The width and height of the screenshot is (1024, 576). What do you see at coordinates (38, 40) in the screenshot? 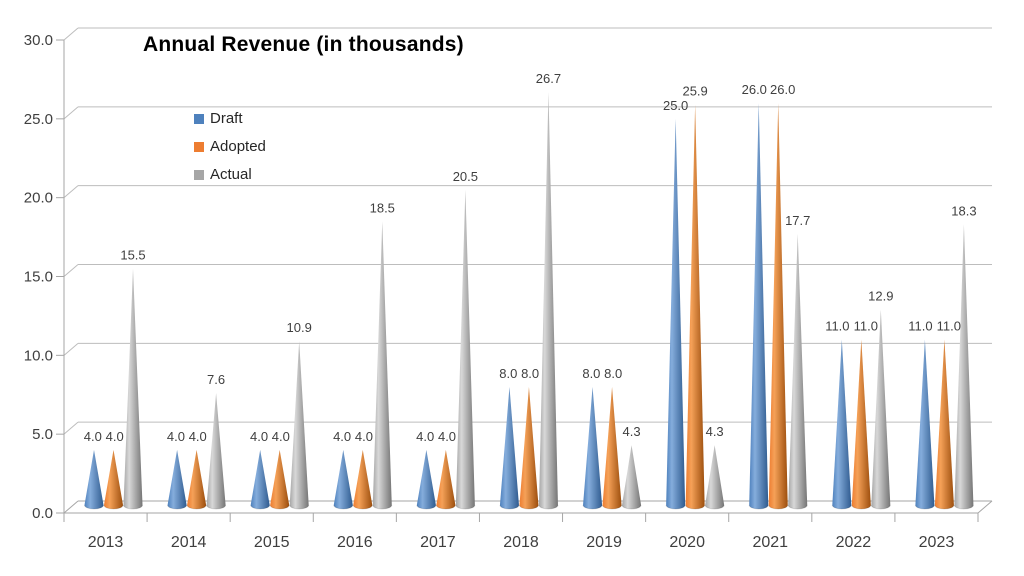
I see `y-axis-label: 30.0` at bounding box center [38, 40].